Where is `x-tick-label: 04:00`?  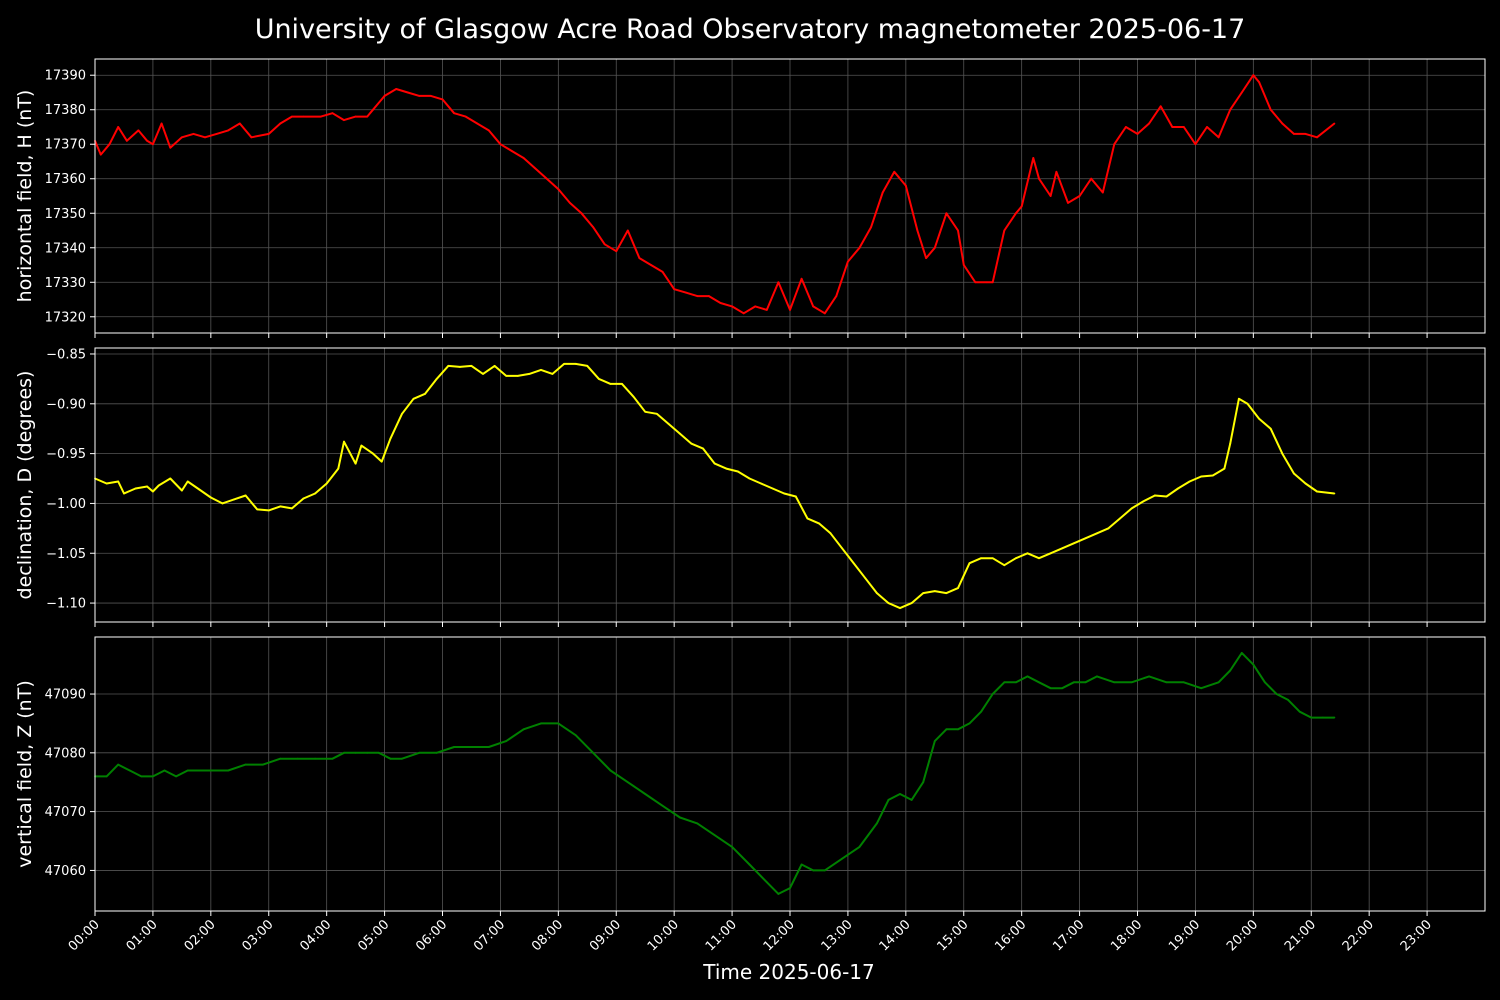
x-tick-label: 04:00 is located at coordinates (315, 935).